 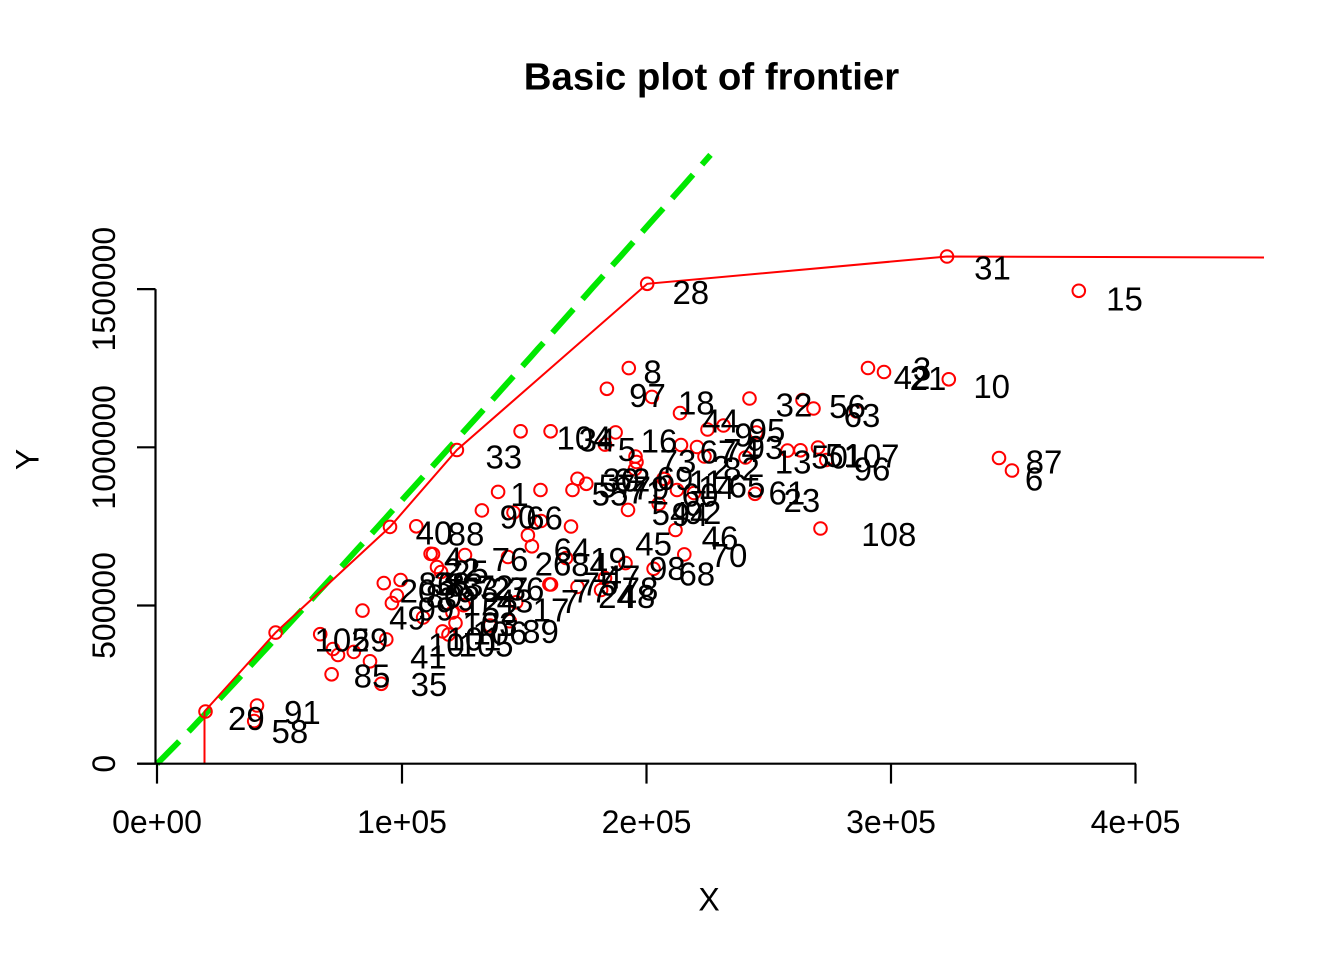 I want to click on svg-text: 74, so click(x=741, y=450).